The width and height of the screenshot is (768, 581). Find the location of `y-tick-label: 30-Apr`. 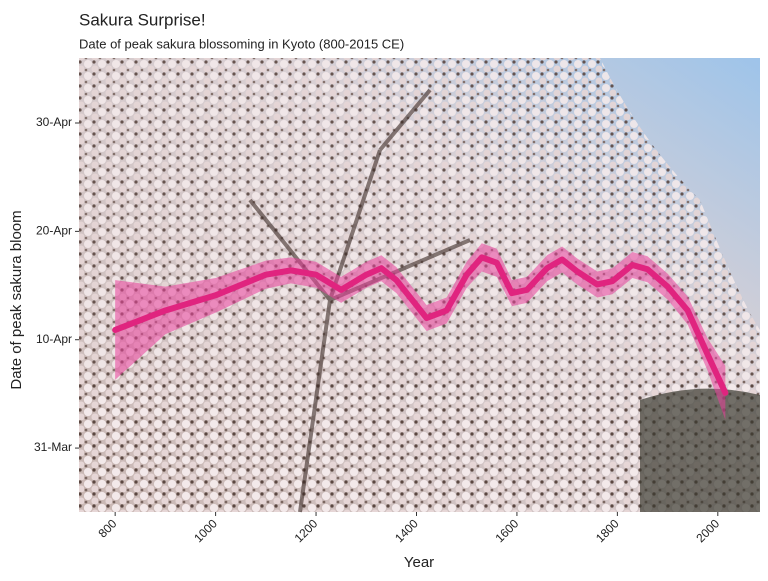

y-tick-label: 30-Apr is located at coordinates (54, 122).